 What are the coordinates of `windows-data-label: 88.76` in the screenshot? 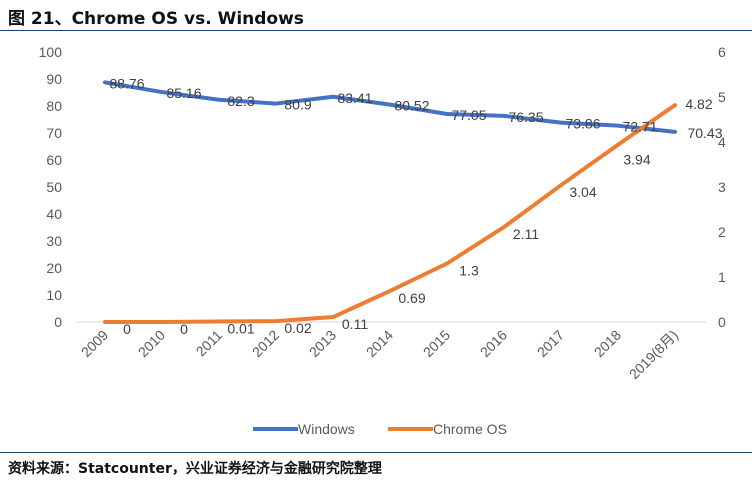 It's located at (126, 83).